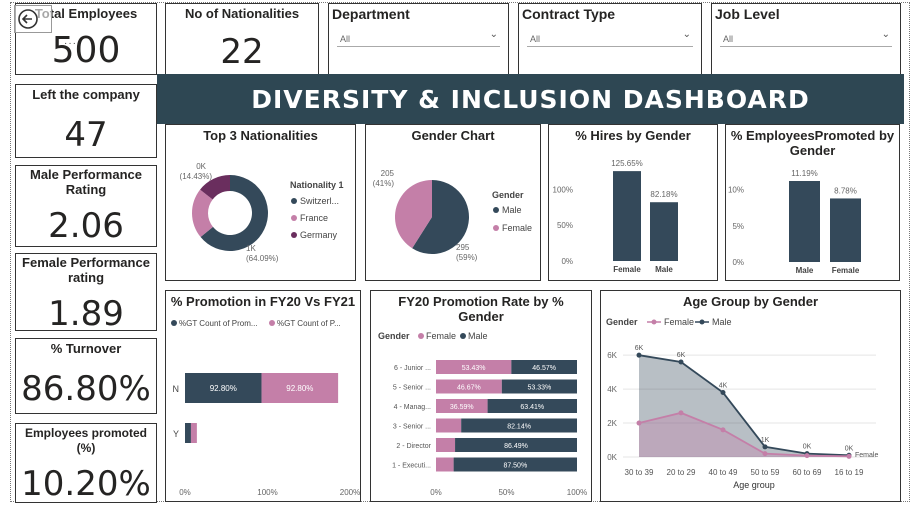 The image size is (924, 511). I want to click on x-tick-label: 16 to 19, so click(849, 472).